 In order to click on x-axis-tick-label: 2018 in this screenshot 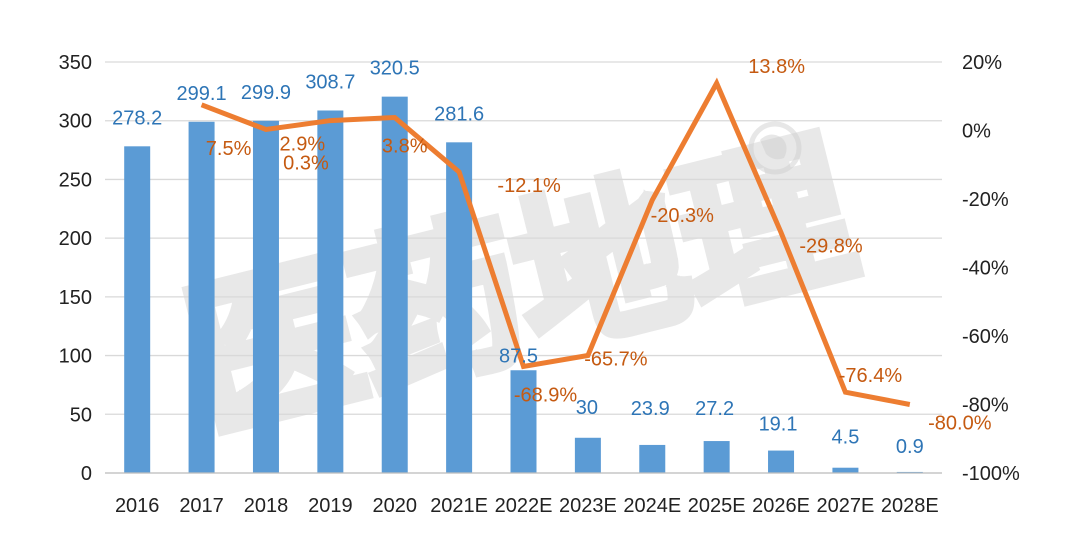, I will do `click(266, 506)`.